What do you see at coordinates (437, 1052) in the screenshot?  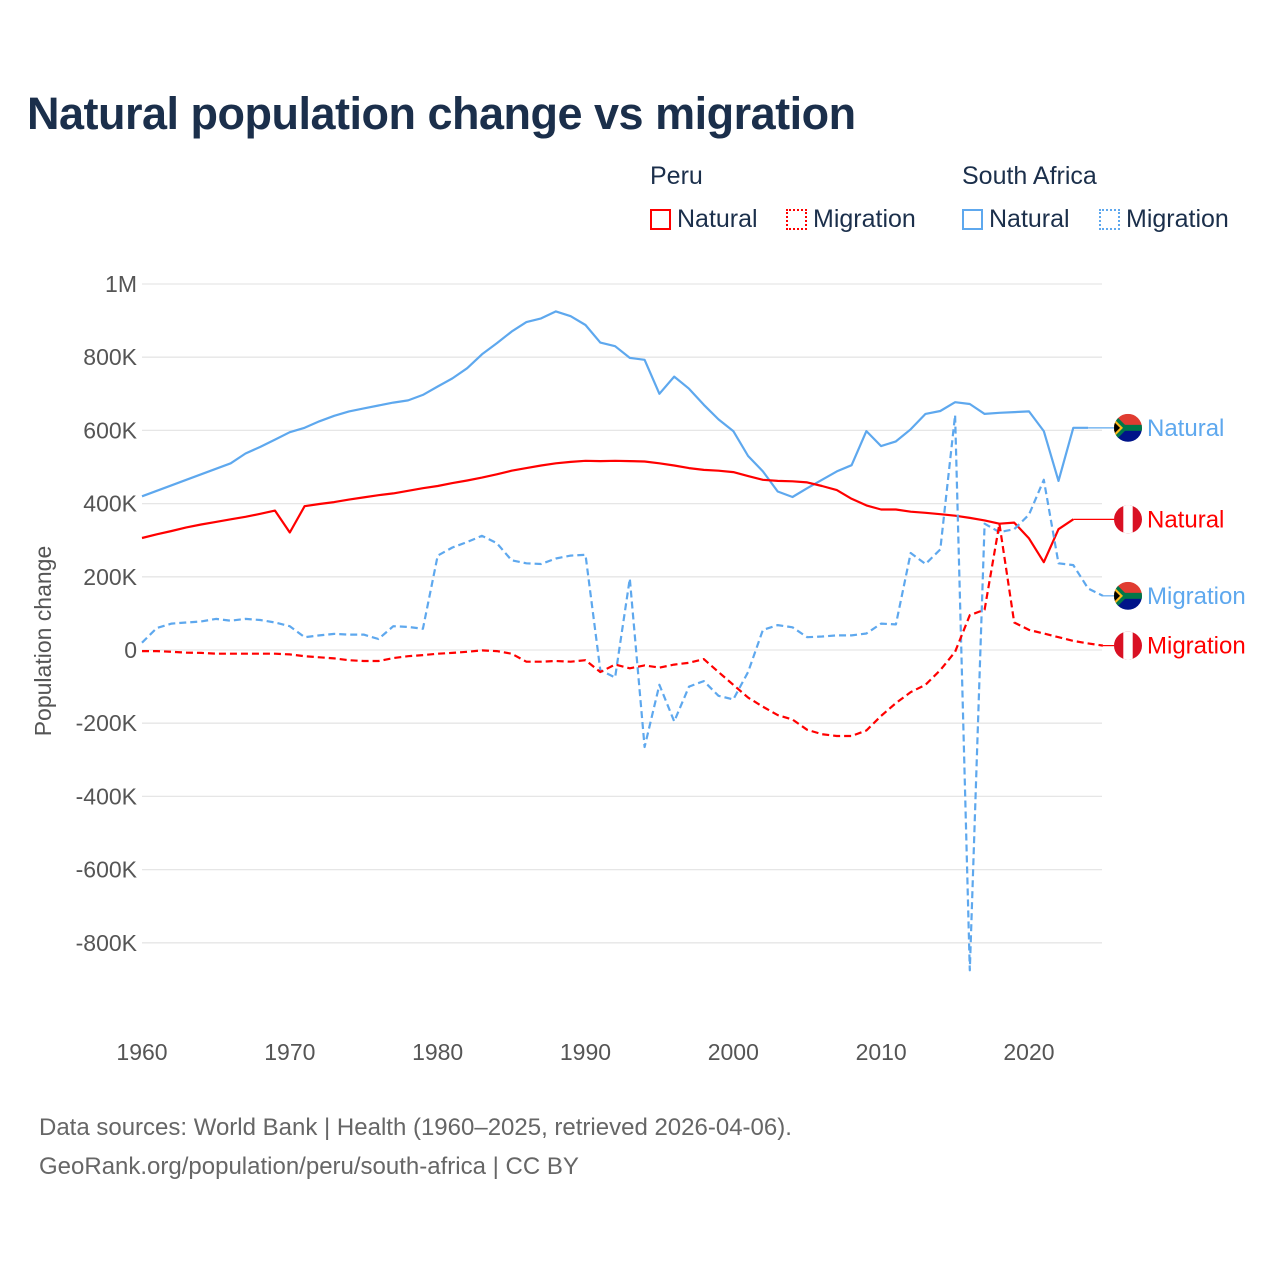 I see `x-tick-label: 1980` at bounding box center [437, 1052].